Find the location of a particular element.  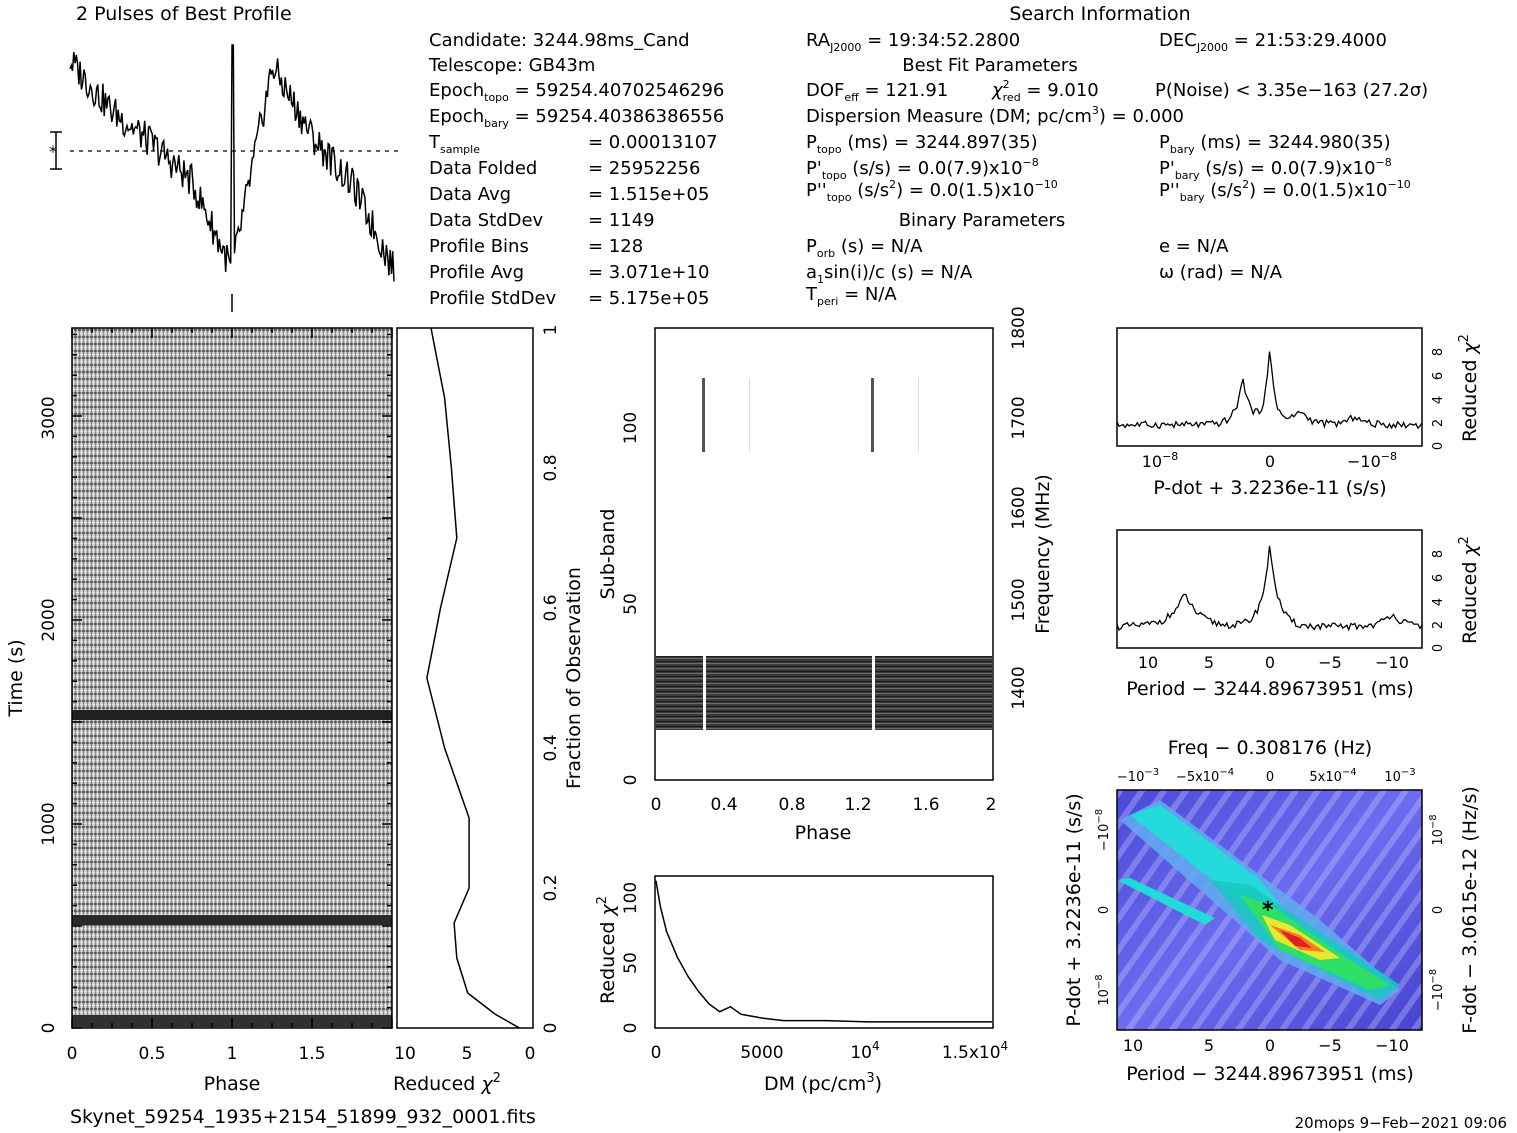

sb-xtick-0: 0 is located at coordinates (656, 805).